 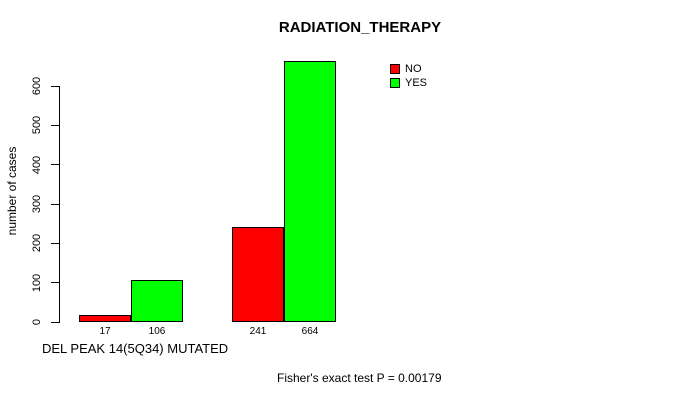 What do you see at coordinates (37, 204) in the screenshot?
I see `y-tick-label: 300` at bounding box center [37, 204].